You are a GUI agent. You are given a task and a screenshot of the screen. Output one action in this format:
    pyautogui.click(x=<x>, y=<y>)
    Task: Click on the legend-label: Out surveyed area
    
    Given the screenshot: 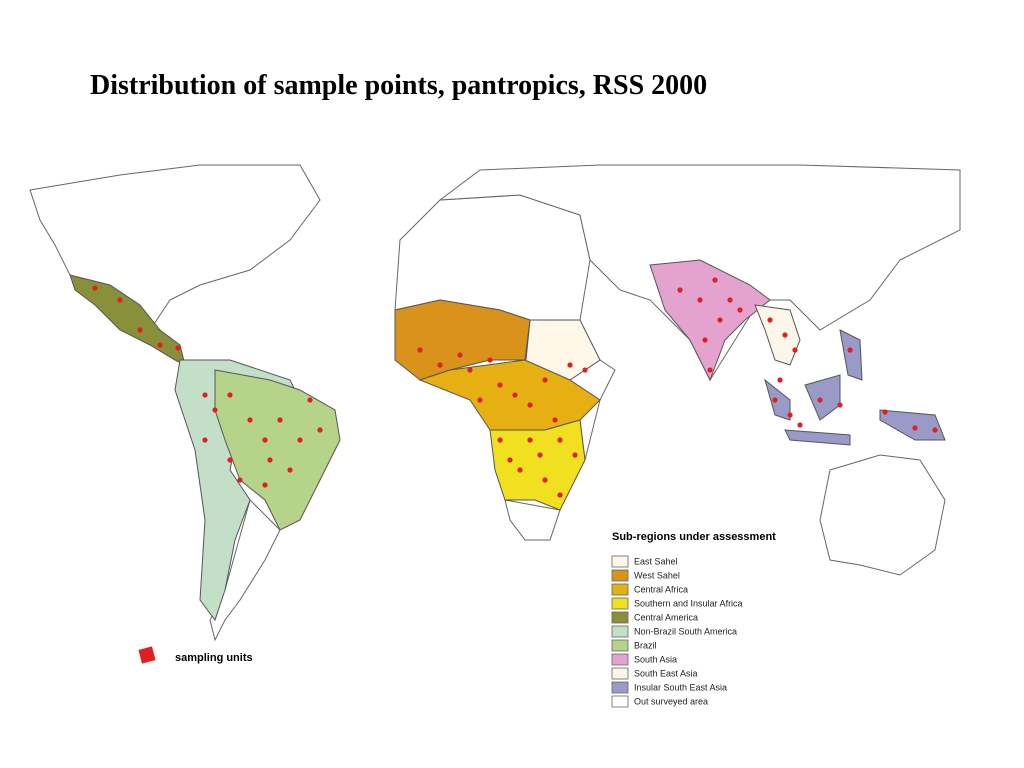 What is the action you would take?
    pyautogui.click(x=671, y=701)
    